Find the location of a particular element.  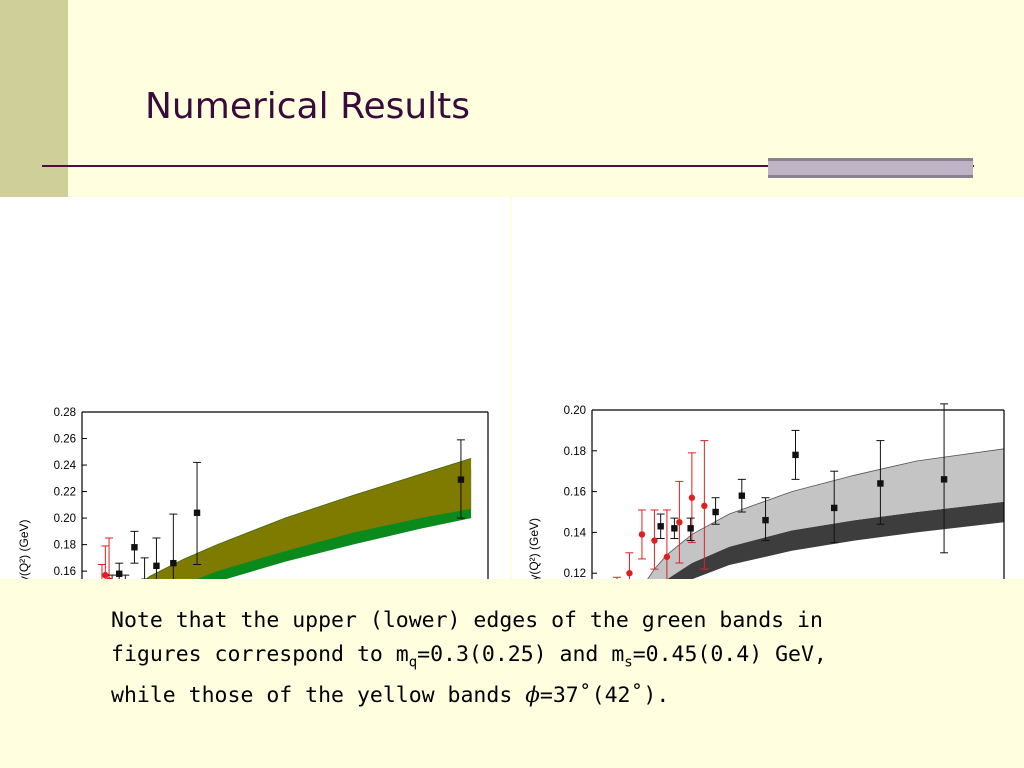

y-tick-label: 0.22 is located at coordinates (65, 493).